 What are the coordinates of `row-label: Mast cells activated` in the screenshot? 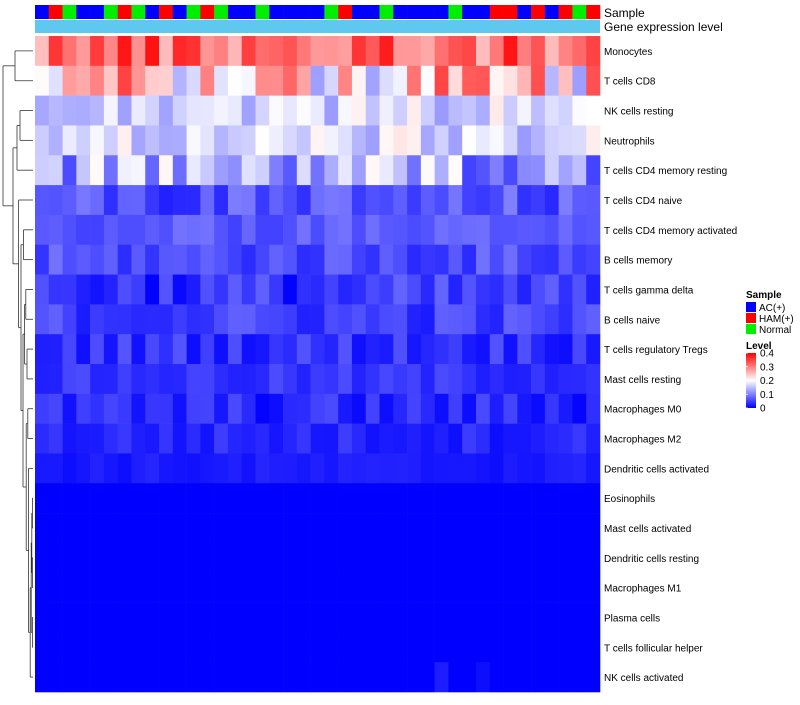 It's located at (647, 529).